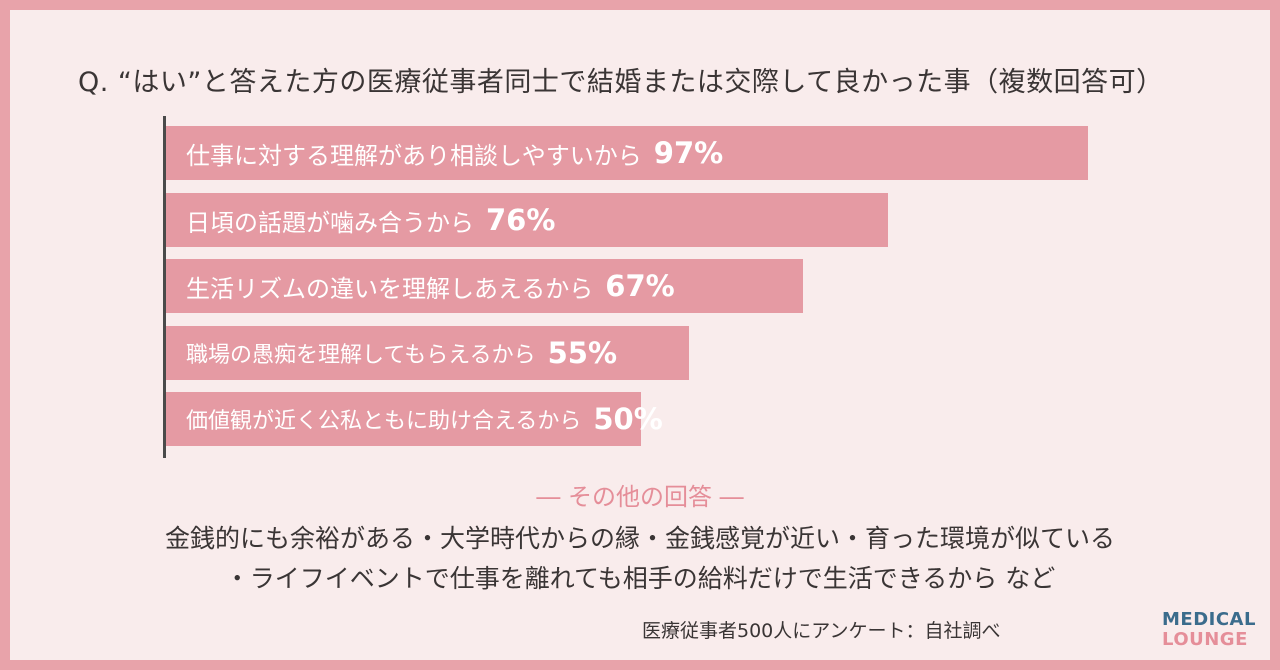 The image size is (1280, 670). What do you see at coordinates (628, 419) in the screenshot?
I see `bar-value-5: 50%` at bounding box center [628, 419].